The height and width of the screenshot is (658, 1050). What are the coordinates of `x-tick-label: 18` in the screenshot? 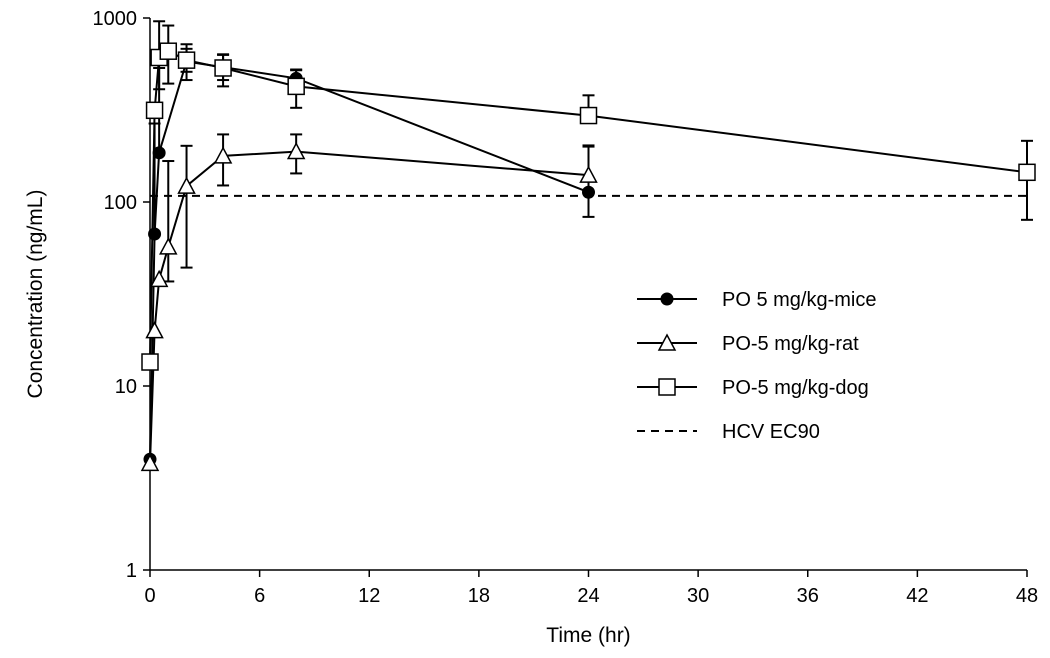 It's located at (479, 596).